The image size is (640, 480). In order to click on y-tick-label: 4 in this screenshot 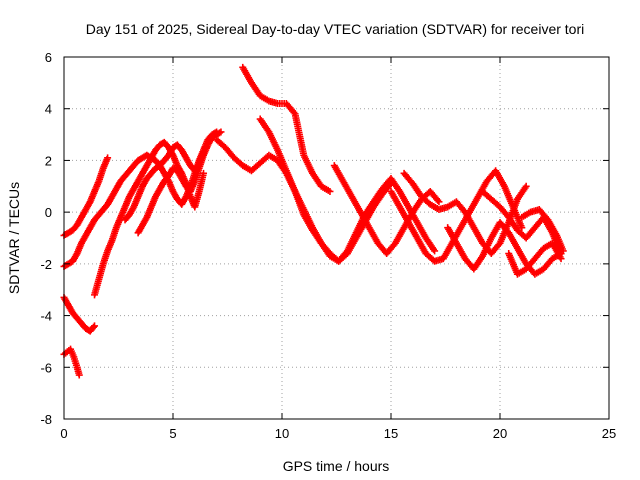, I will do `click(48, 109)`.